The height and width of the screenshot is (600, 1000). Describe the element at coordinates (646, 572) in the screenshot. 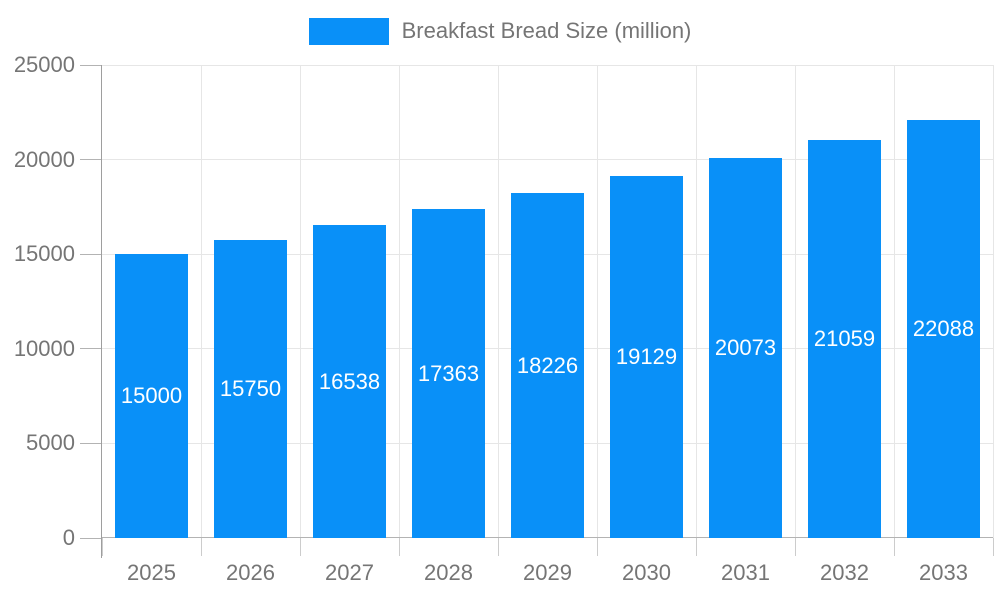

I see `x-axis-tick-label: 2030` at that location.